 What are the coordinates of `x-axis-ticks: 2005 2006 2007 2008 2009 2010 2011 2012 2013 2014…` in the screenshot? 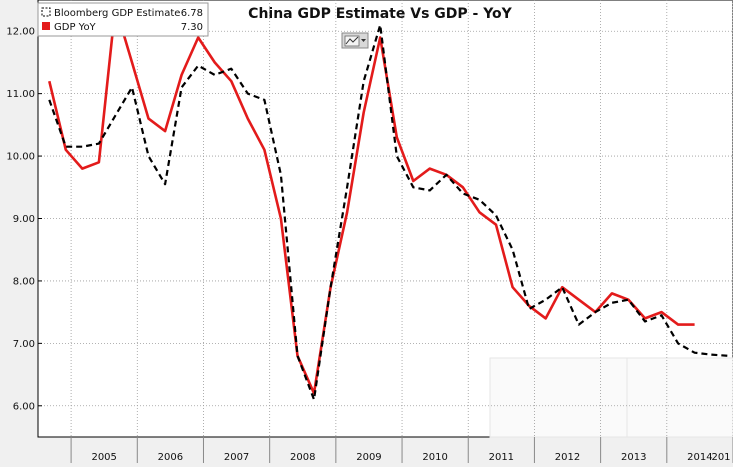 It's located at (410, 457).